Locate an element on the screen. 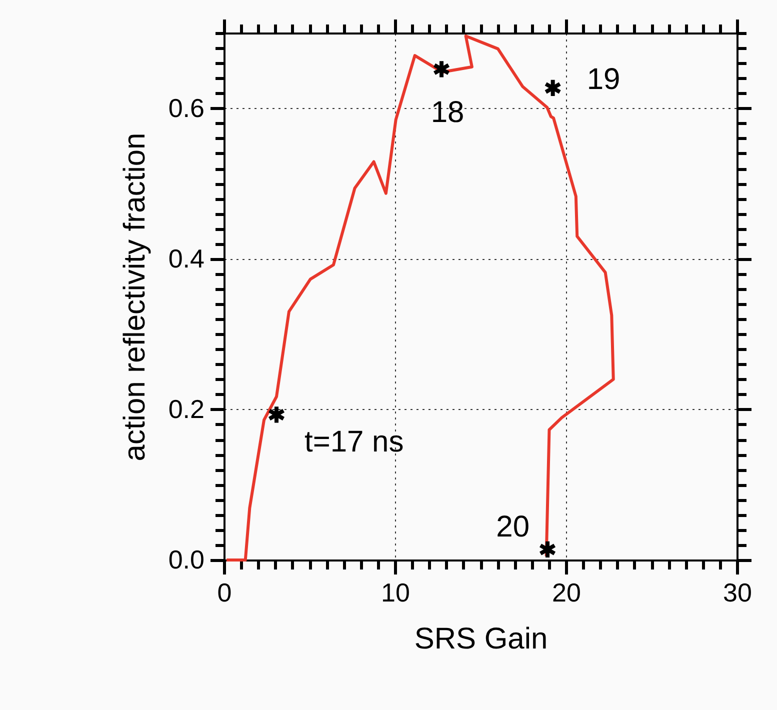 The height and width of the screenshot is (719, 783). annotation: 19 is located at coordinates (603, 79).